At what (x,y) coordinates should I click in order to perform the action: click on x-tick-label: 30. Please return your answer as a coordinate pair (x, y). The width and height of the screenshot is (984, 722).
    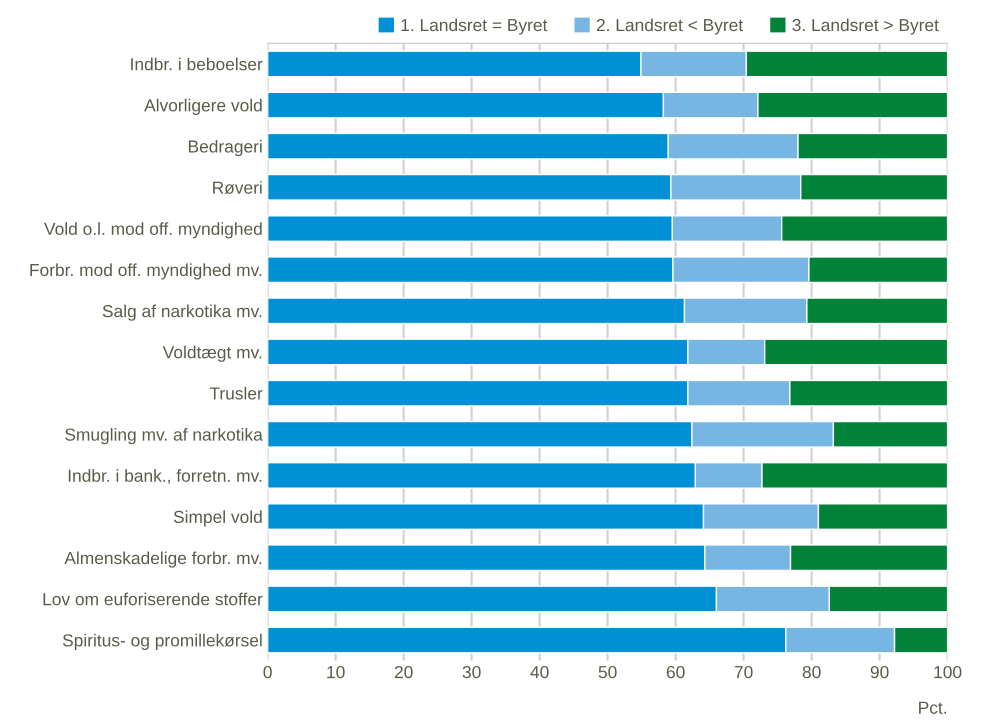
    Looking at the image, I should click on (471, 672).